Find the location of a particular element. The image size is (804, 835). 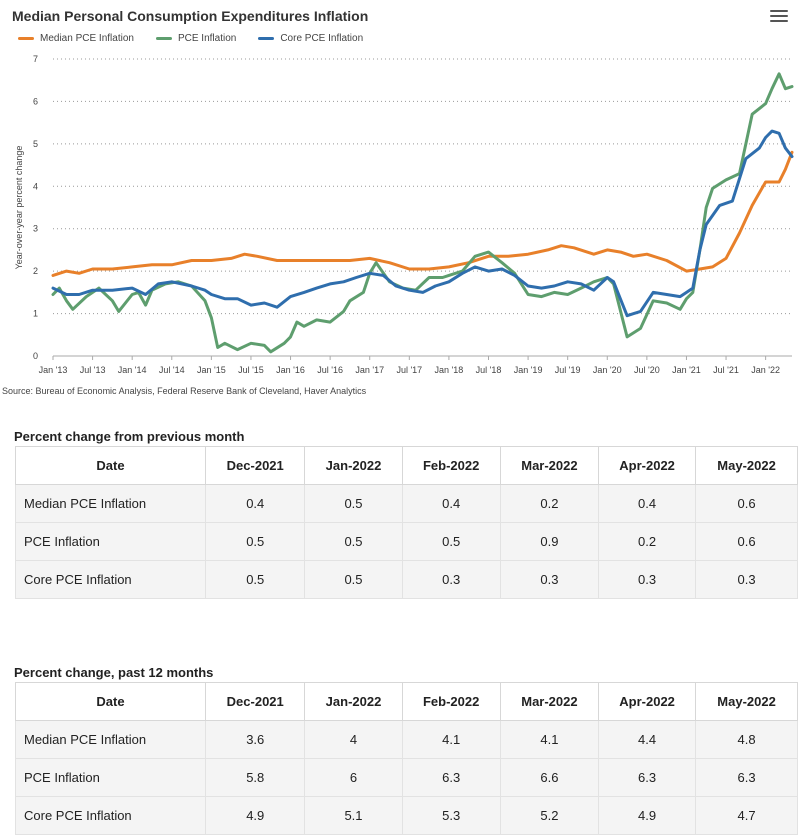

table-cell: 4.8 is located at coordinates (746, 739).